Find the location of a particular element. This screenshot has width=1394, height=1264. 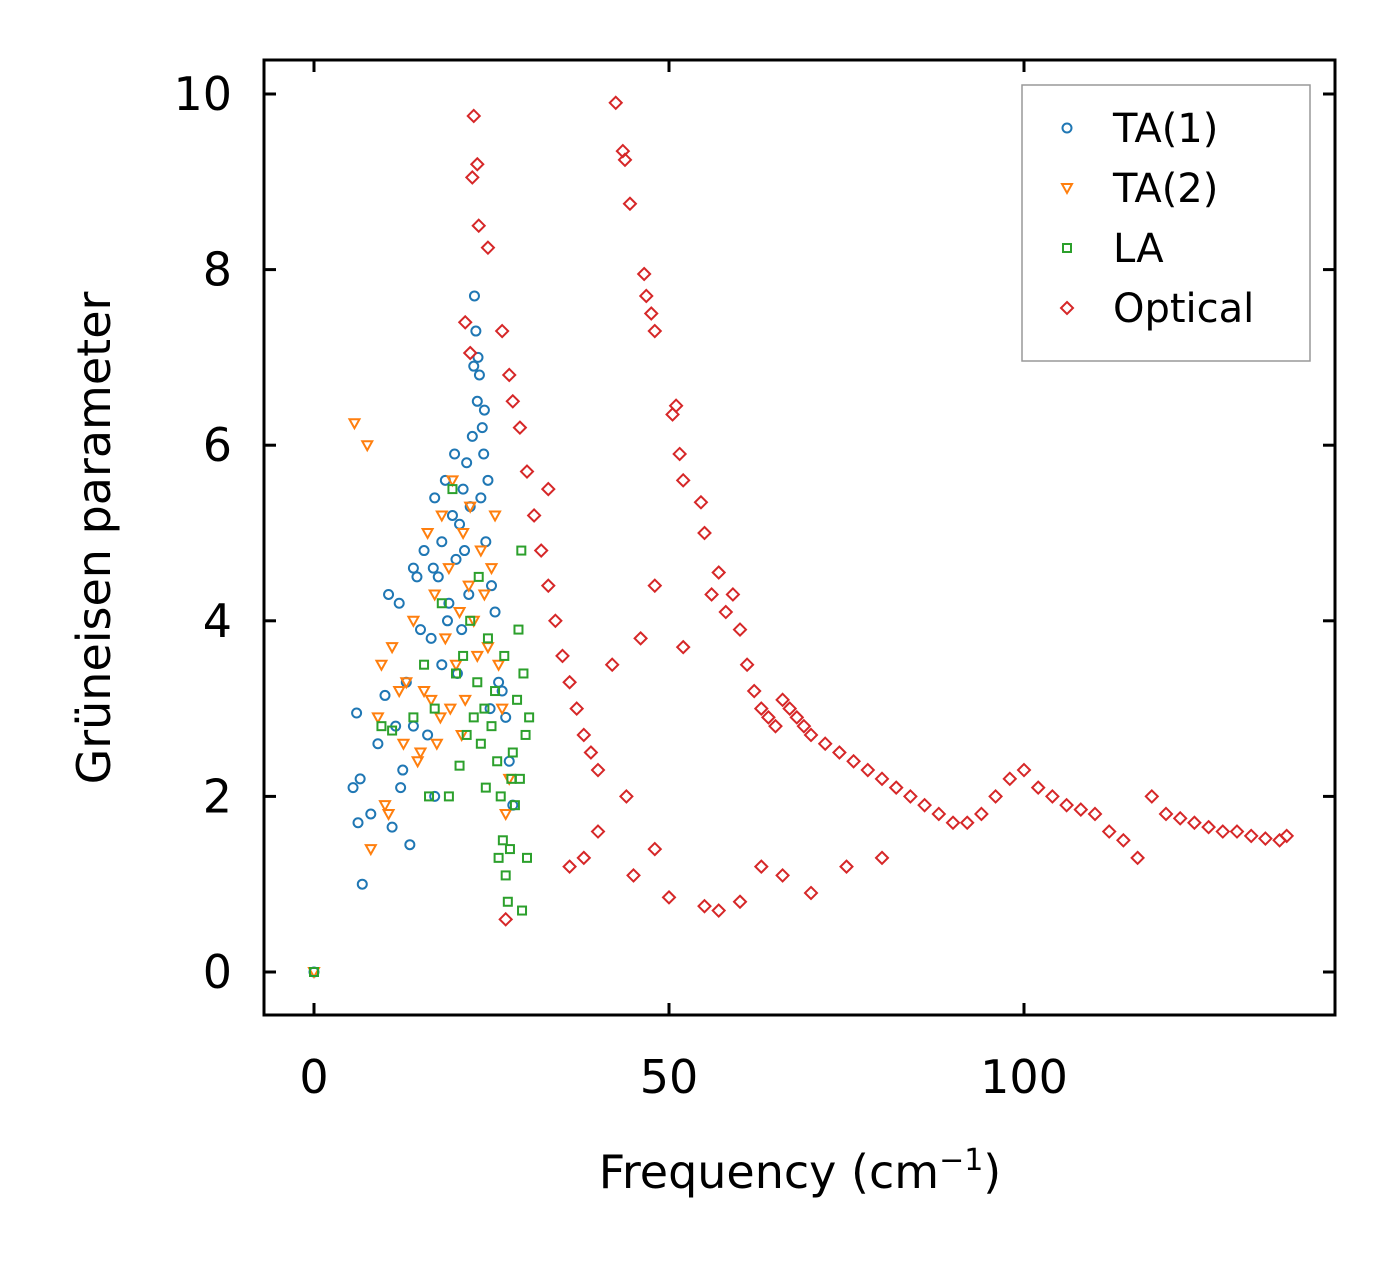

y-tick-label: 6 is located at coordinates (217, 445).